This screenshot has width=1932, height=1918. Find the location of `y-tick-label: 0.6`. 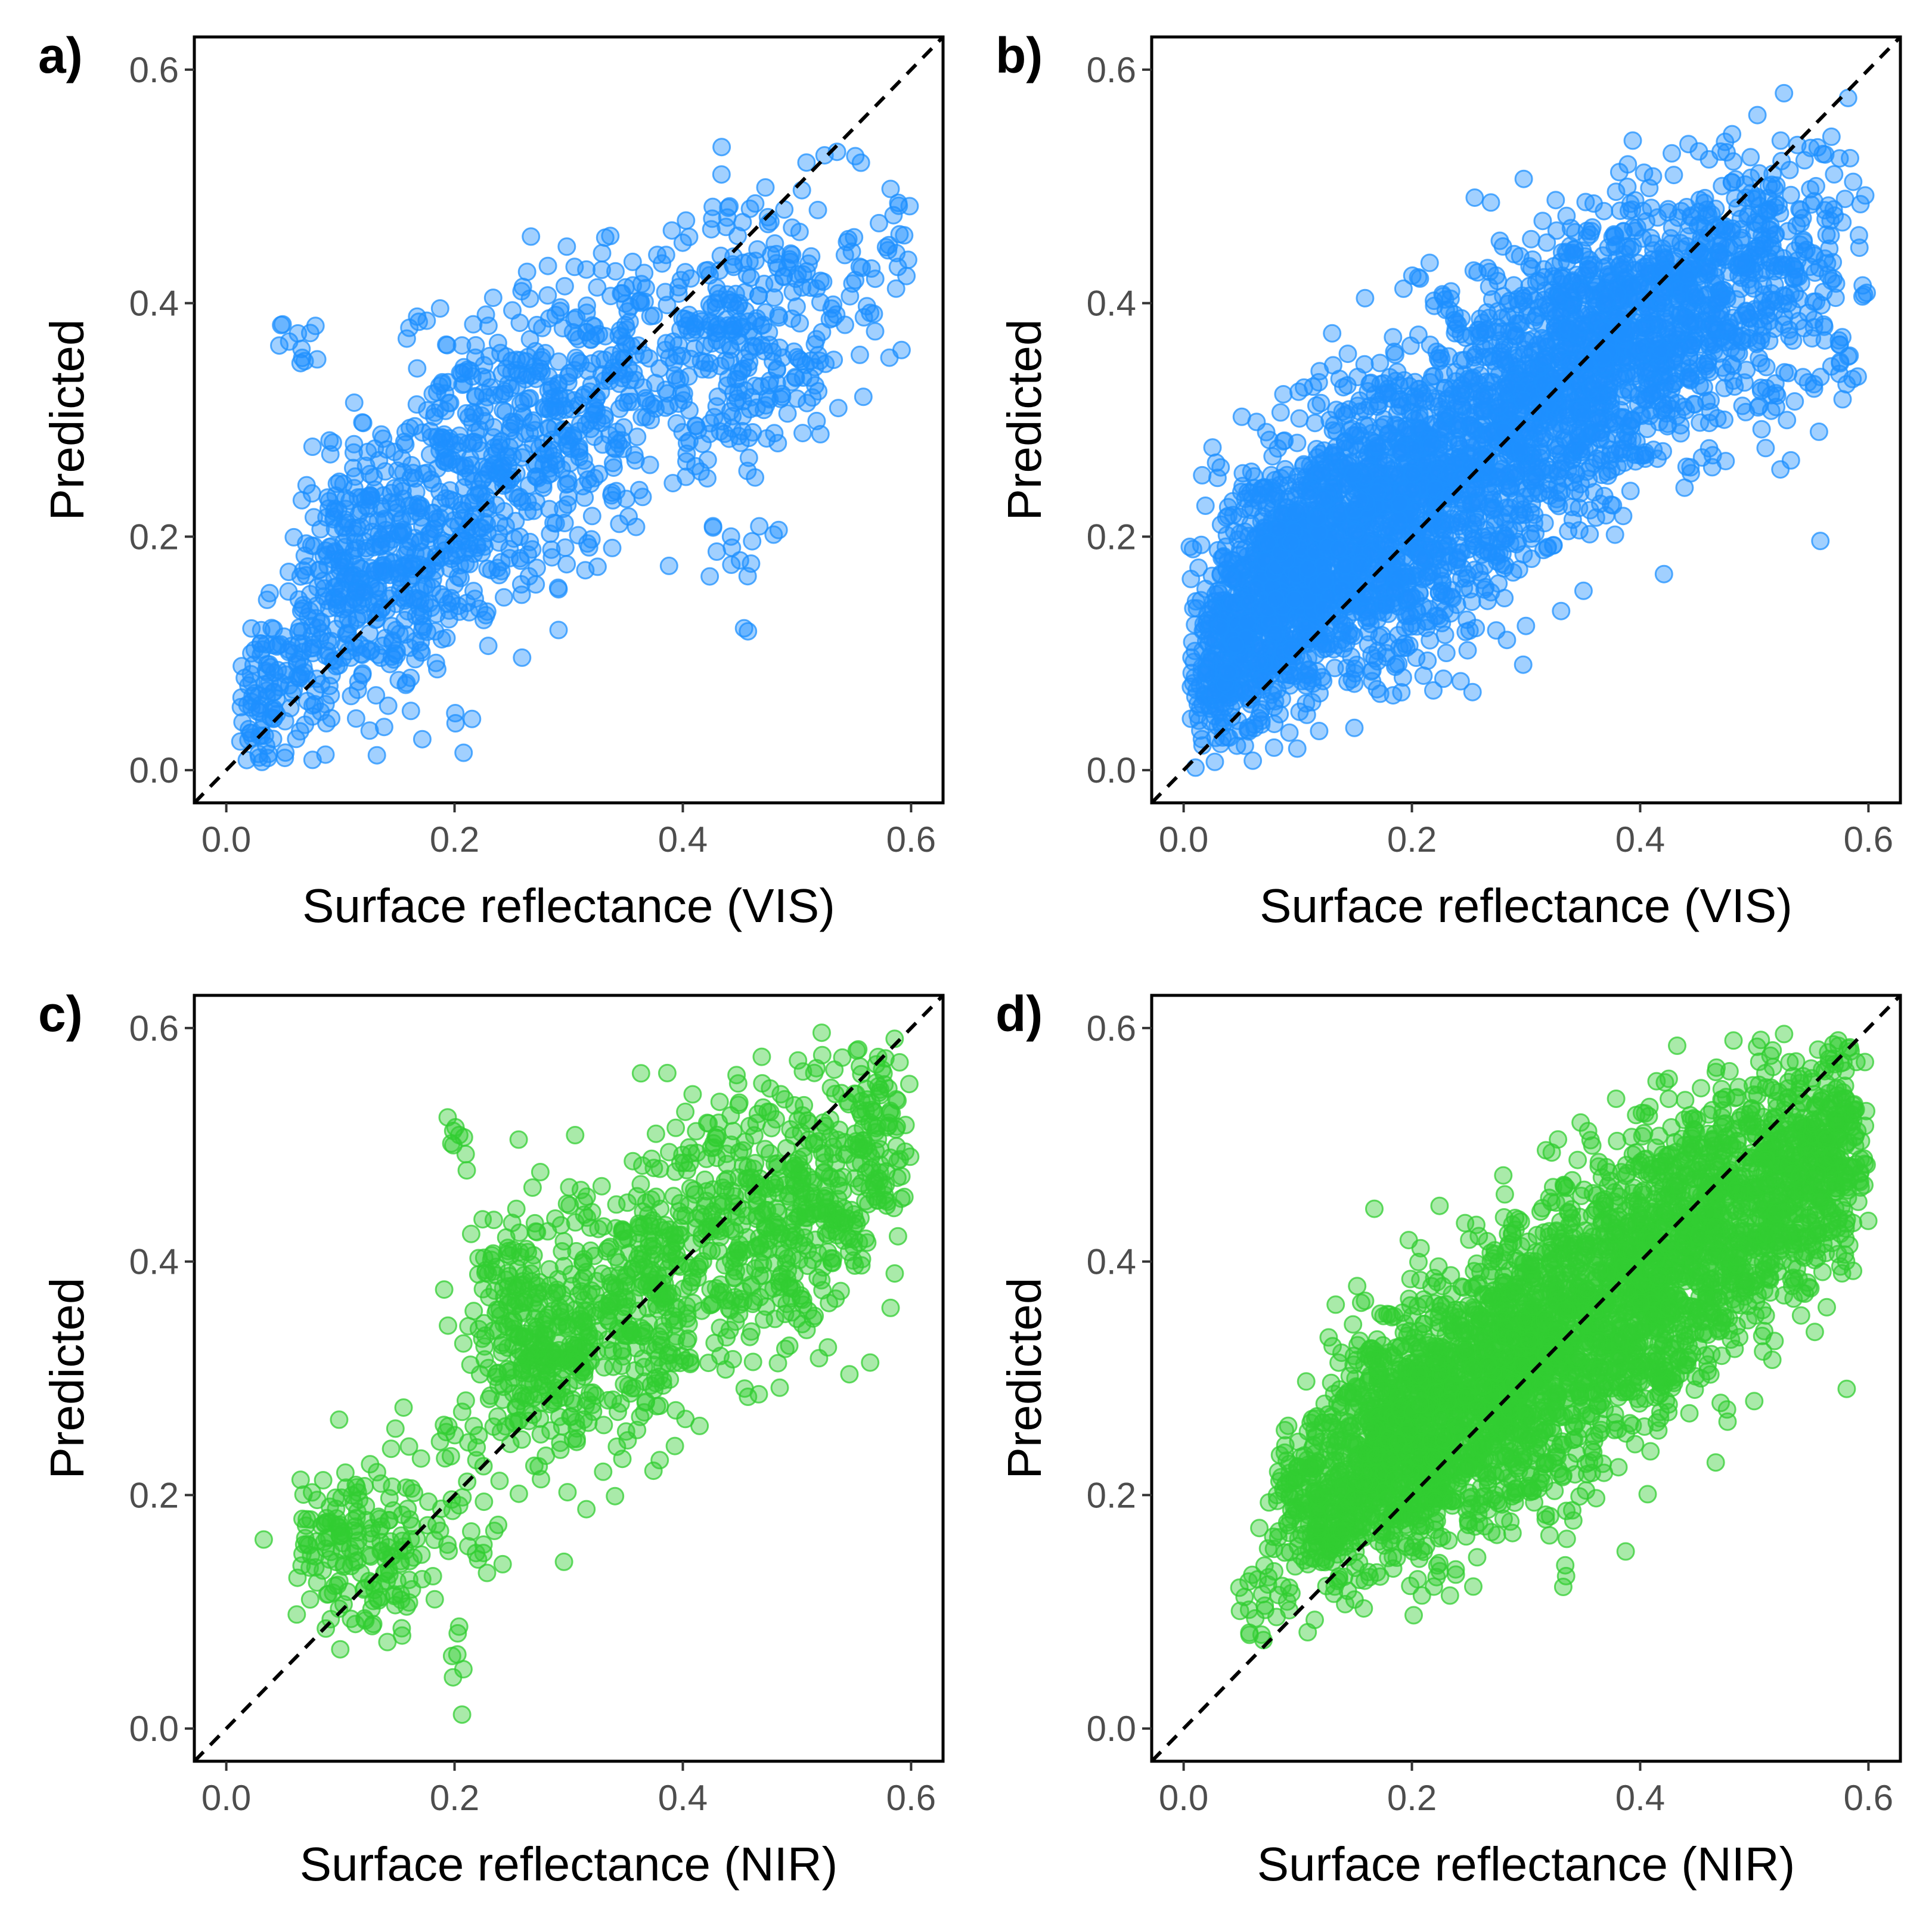

y-tick-label: 0.6 is located at coordinates (154, 70).